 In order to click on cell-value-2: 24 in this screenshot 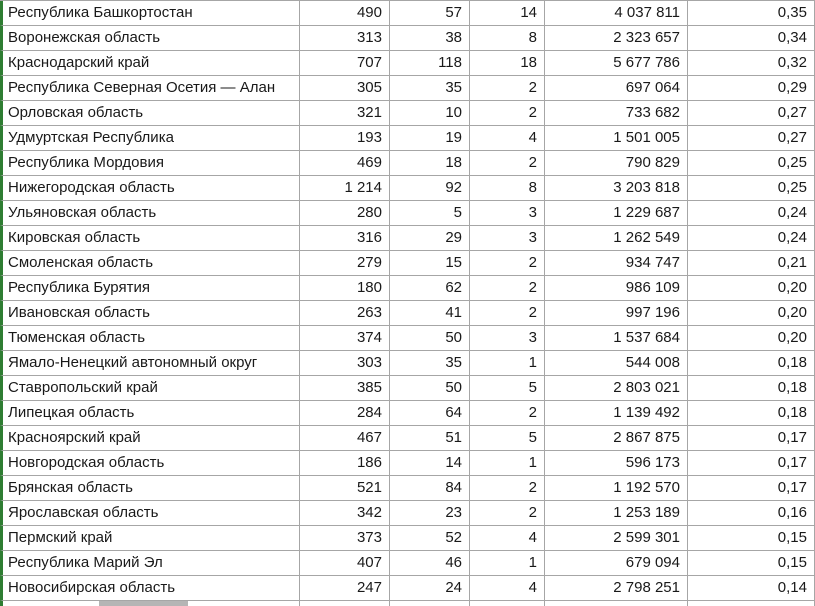, I will do `click(430, 588)`.